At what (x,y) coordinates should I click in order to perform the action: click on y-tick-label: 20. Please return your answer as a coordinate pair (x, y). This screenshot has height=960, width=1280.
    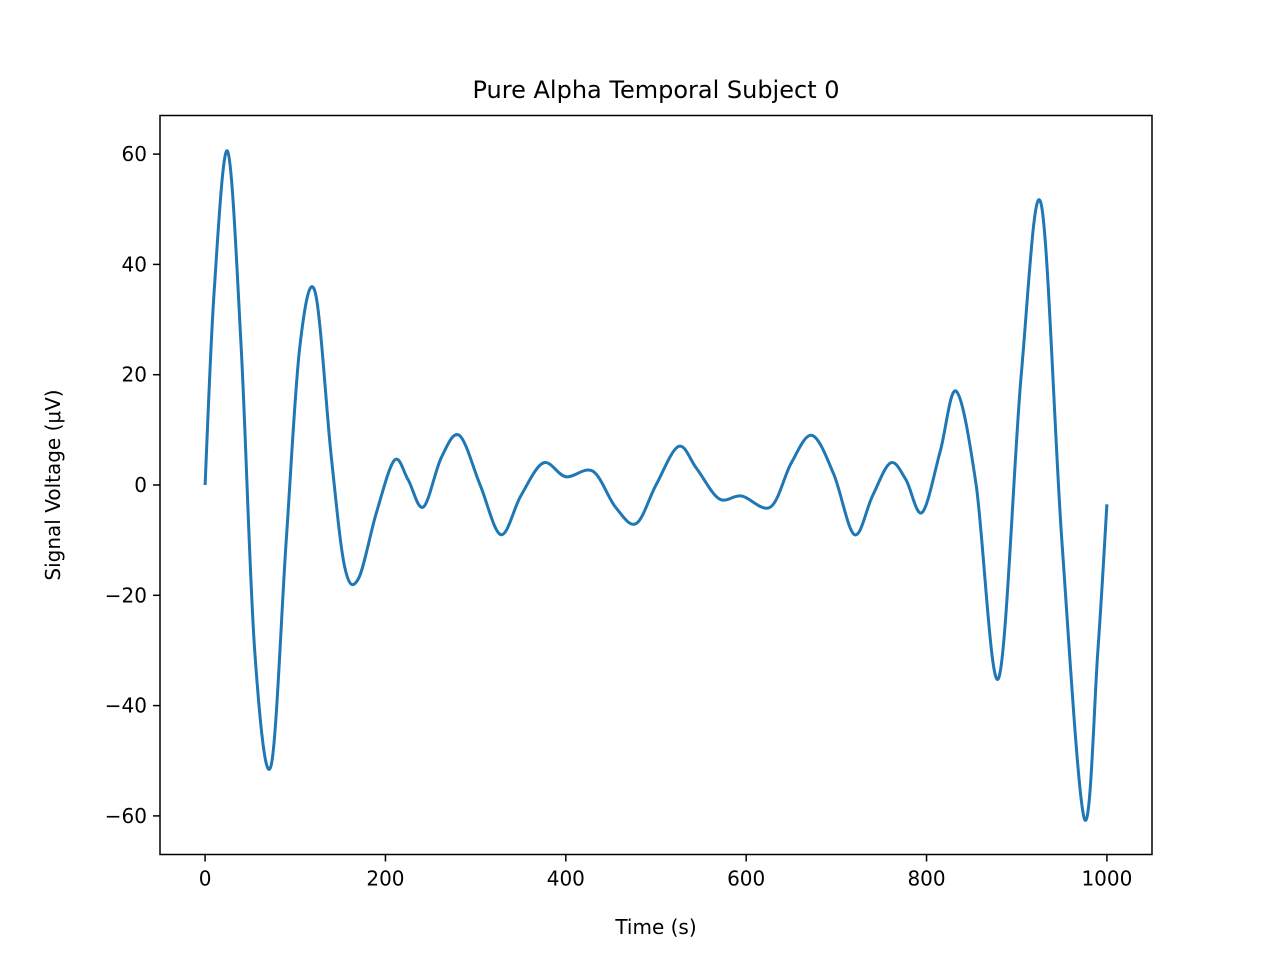
    Looking at the image, I should click on (134, 375).